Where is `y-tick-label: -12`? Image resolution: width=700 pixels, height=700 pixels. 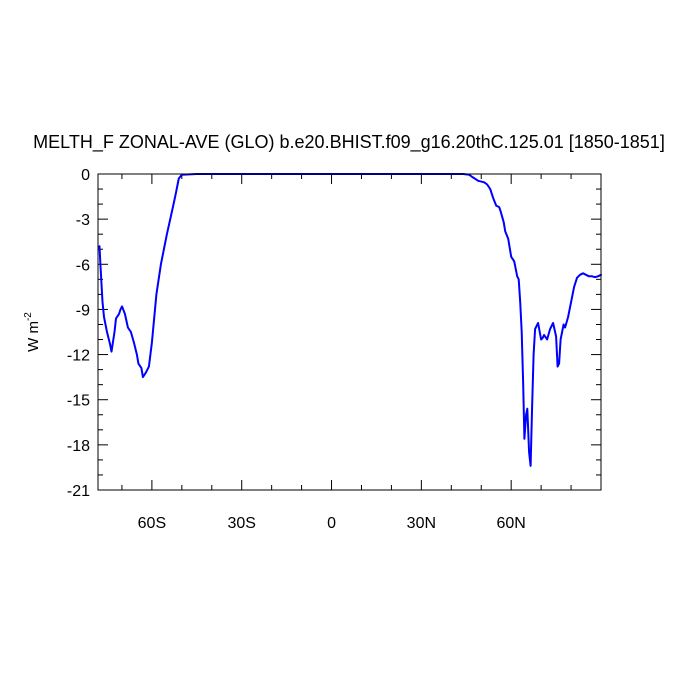 y-tick-label: -12 is located at coordinates (78, 356).